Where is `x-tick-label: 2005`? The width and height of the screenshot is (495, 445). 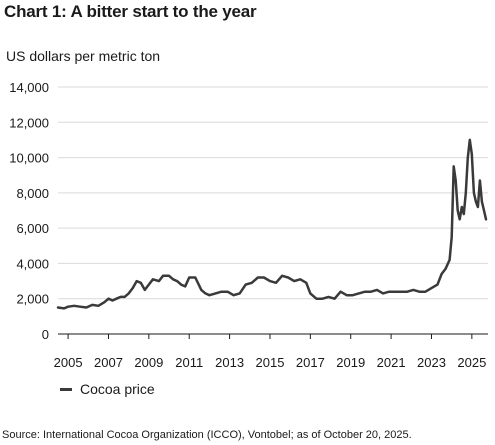 x-tick-label: 2005 is located at coordinates (68, 362).